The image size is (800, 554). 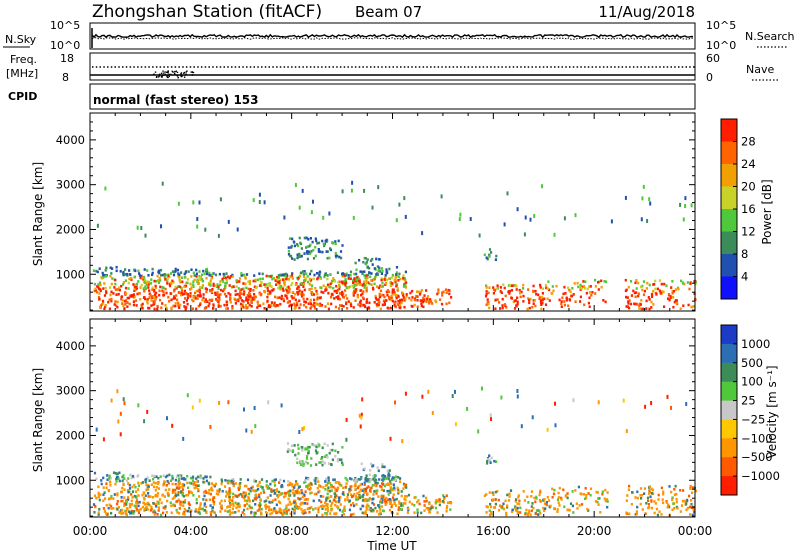 I want to click on noise-search-label: N.Search, so click(x=770, y=36).